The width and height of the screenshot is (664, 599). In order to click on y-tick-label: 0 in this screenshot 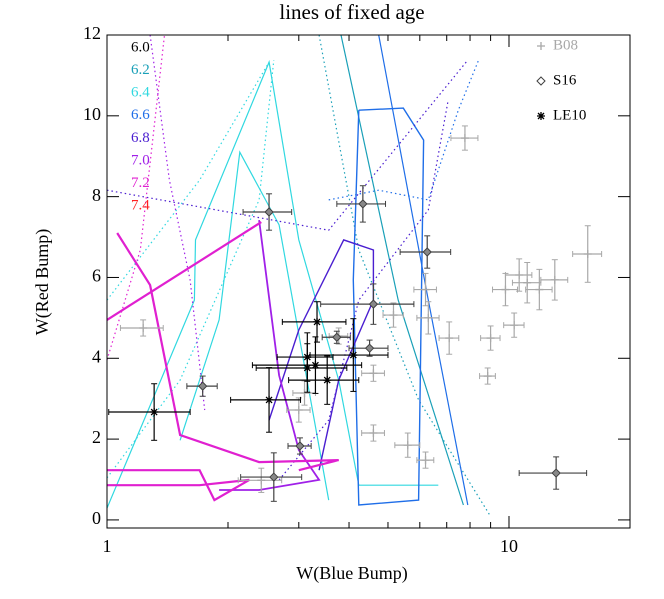, I will do `click(96, 518)`.